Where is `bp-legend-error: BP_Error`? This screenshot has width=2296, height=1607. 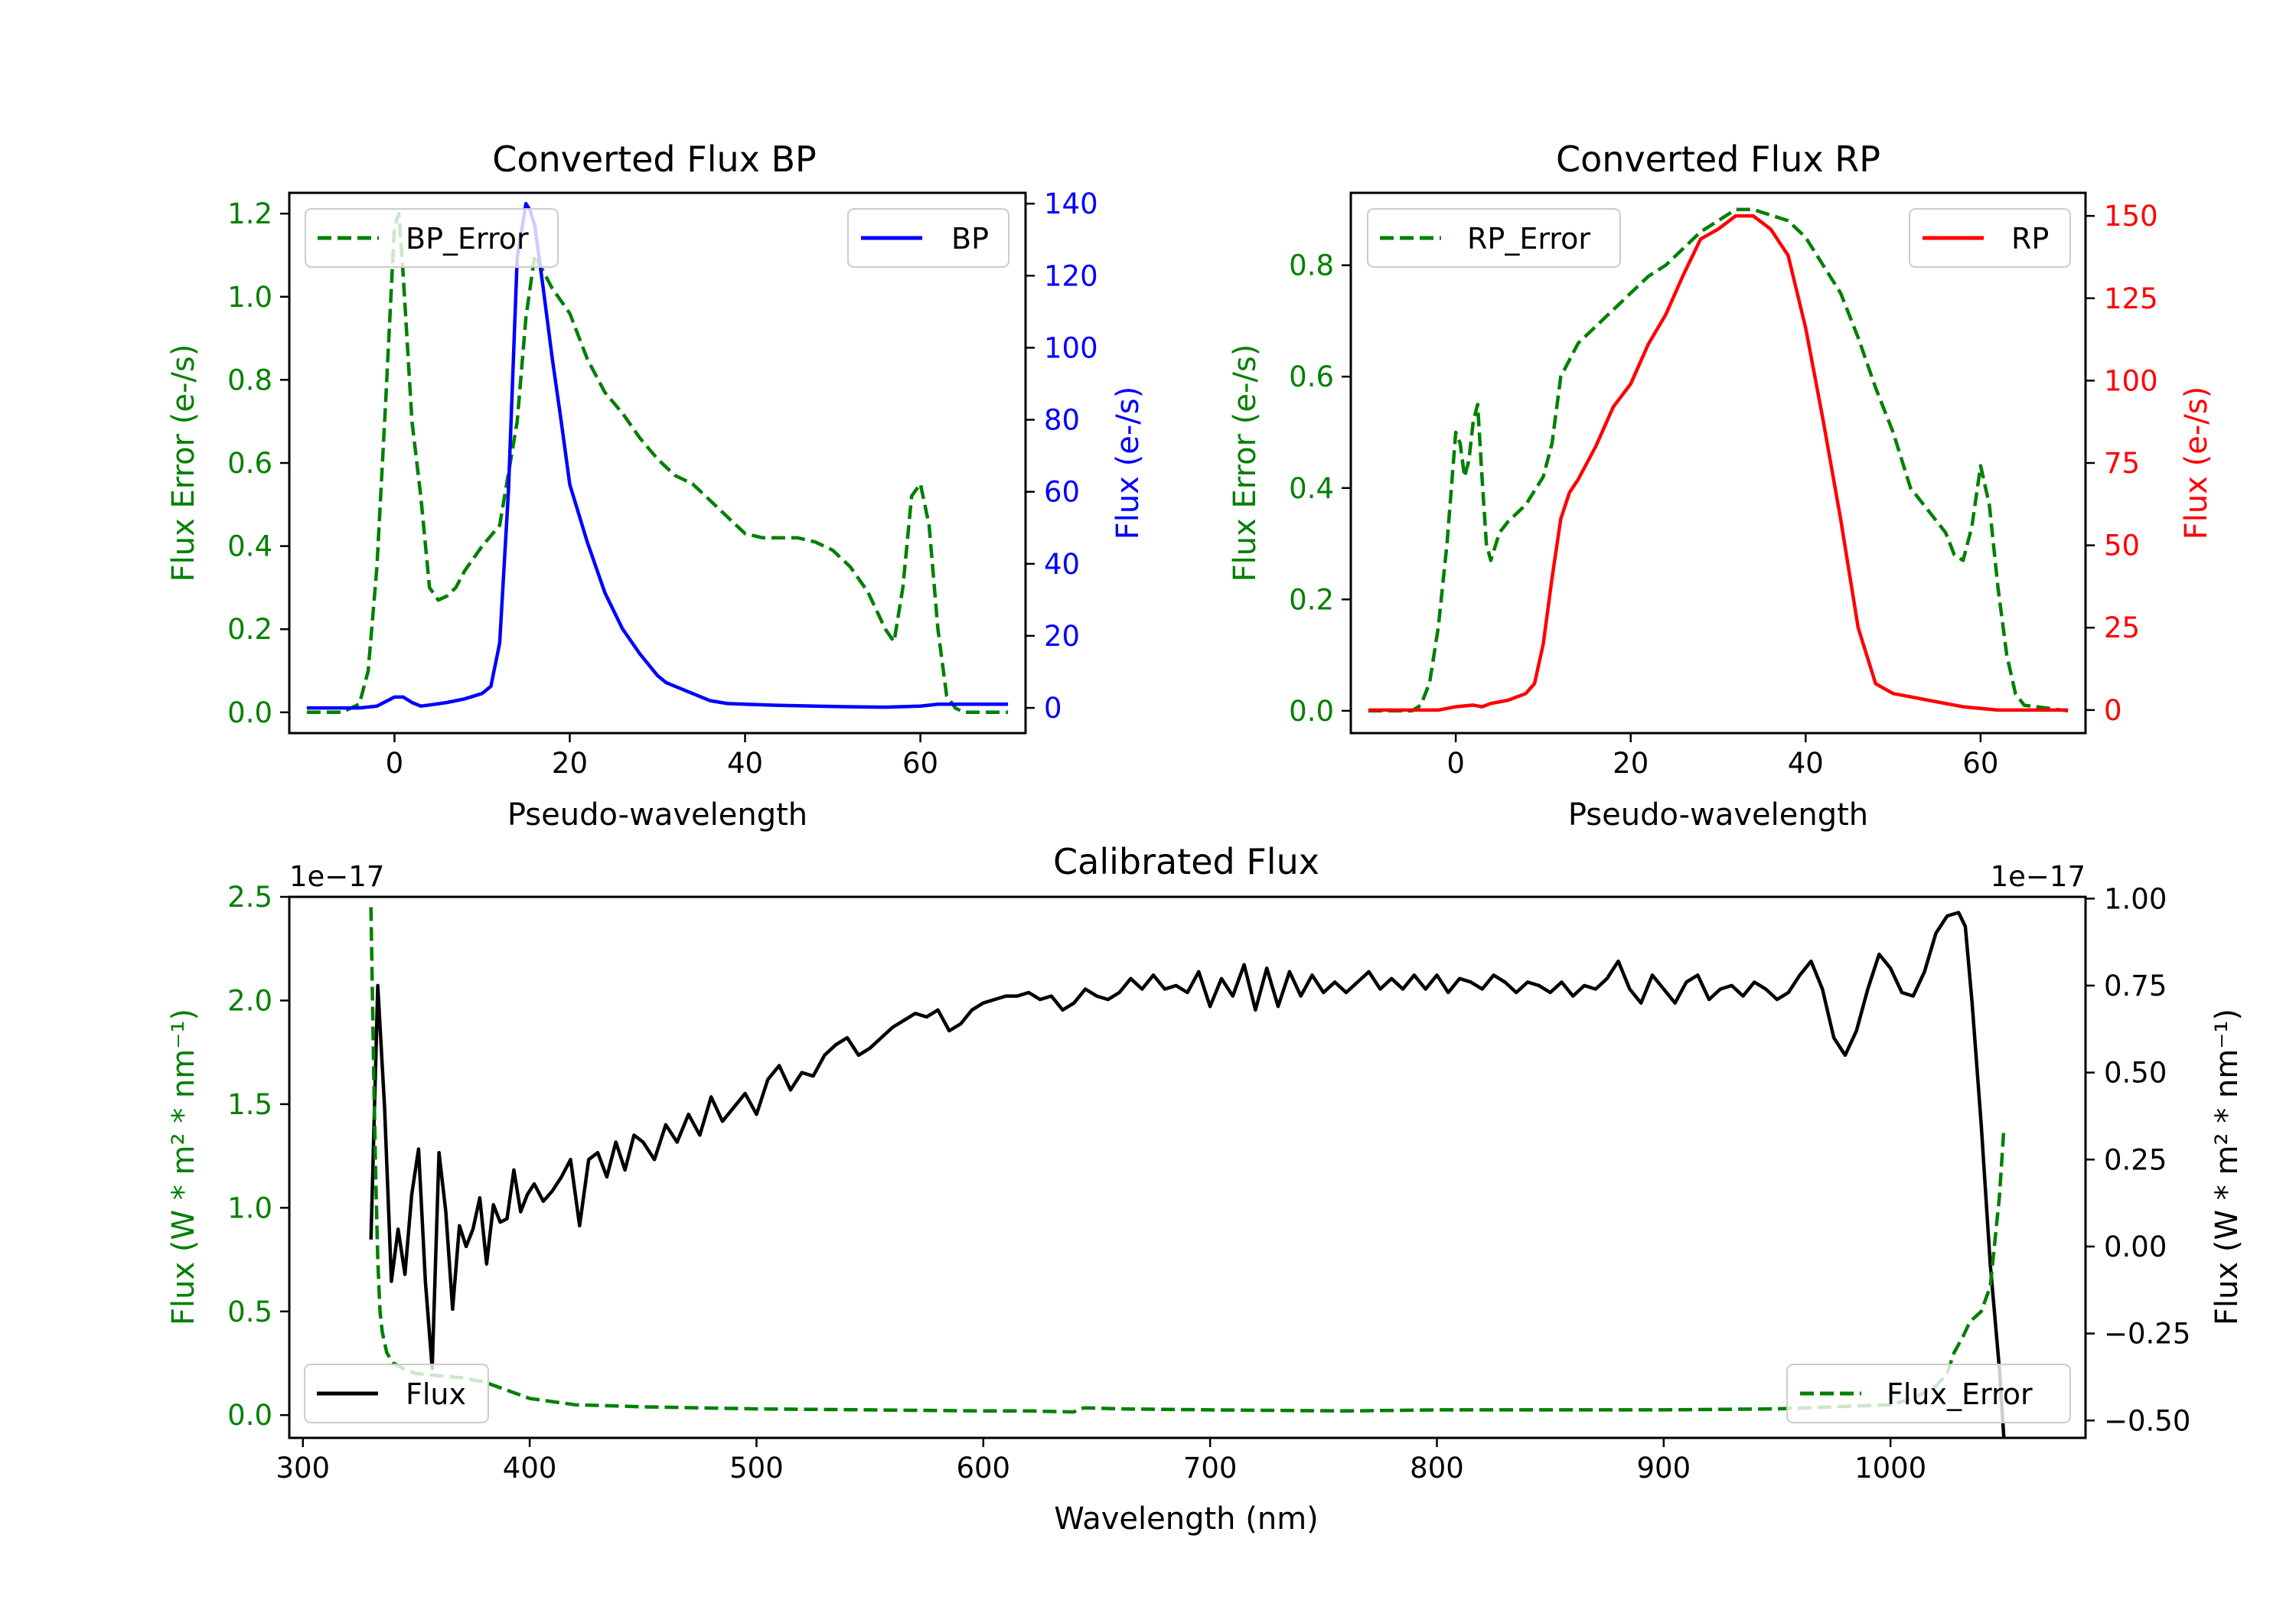
bp-legend-error: BP_Error is located at coordinates (432, 238).